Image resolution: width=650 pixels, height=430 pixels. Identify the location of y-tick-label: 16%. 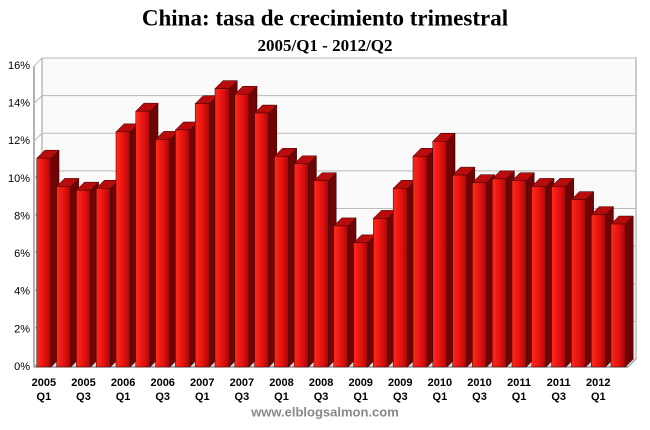
(19, 66).